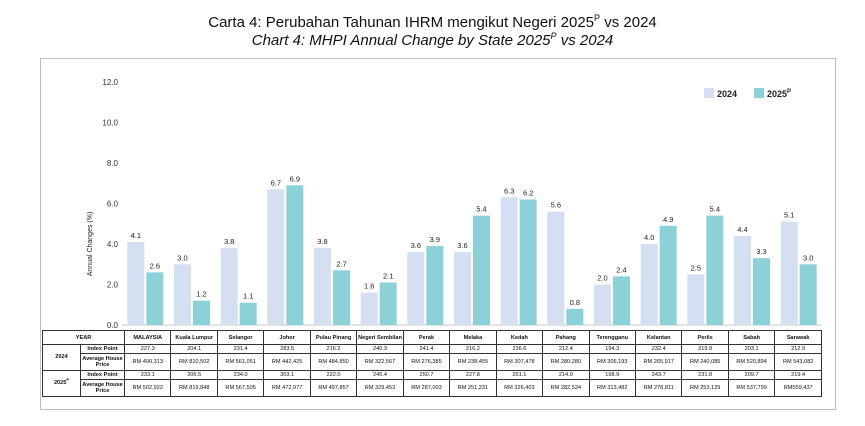 Image resolution: width=865 pixels, height=426 pixels. What do you see at coordinates (742, 229) in the screenshot?
I see `data-label-2024-13: 4.4` at bounding box center [742, 229].